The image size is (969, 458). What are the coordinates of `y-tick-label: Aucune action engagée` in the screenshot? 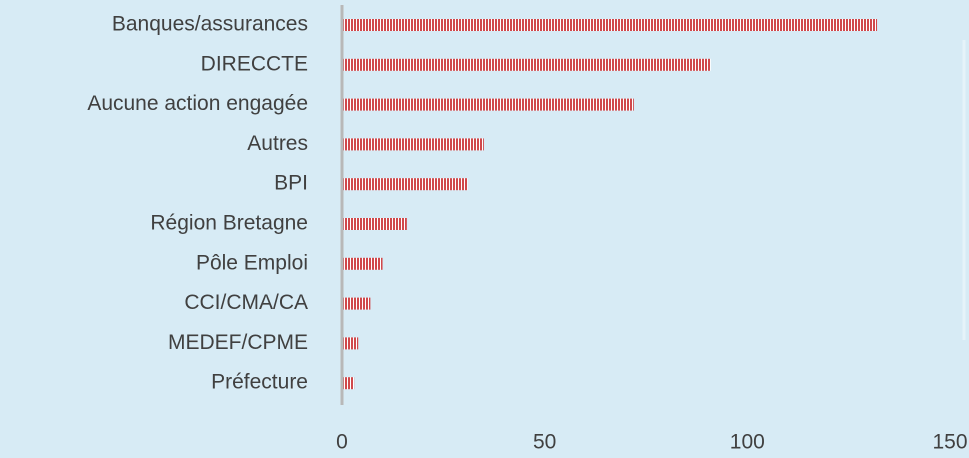 It's located at (197, 103).